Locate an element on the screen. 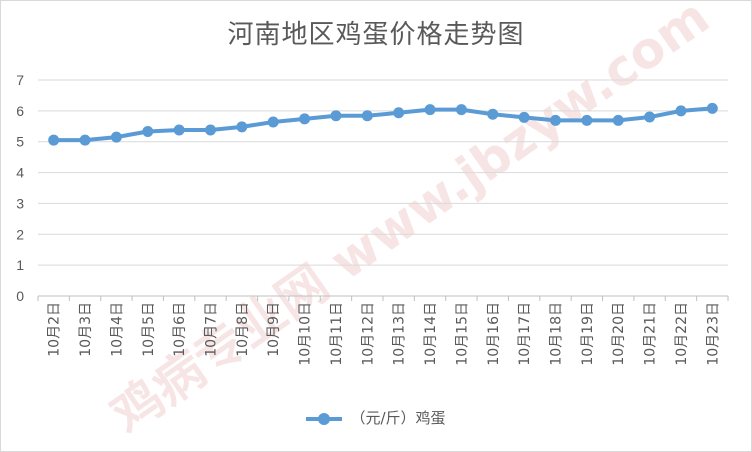 Image resolution: width=752 pixels, height=452 pixels. legend-marker-icon is located at coordinates (324, 418).